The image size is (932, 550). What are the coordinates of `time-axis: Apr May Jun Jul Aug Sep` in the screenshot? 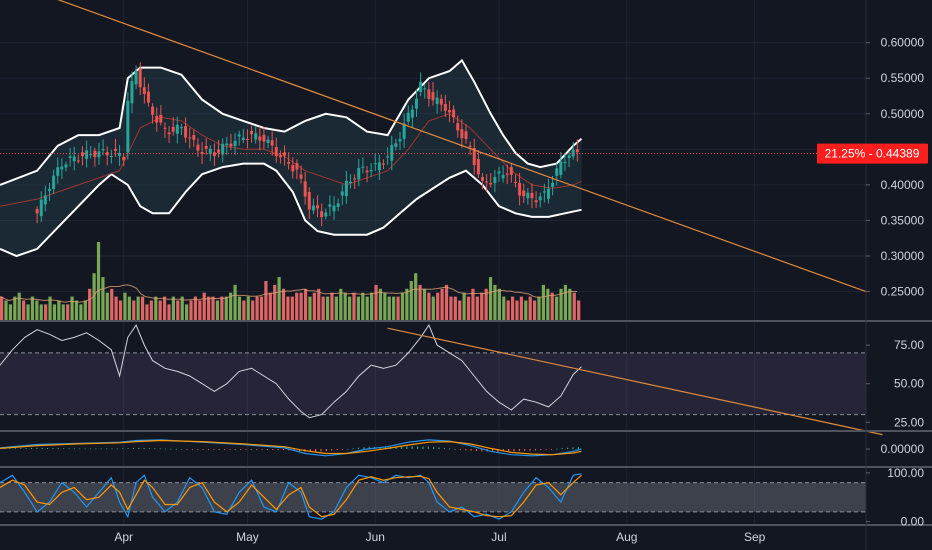 It's located at (439, 537).